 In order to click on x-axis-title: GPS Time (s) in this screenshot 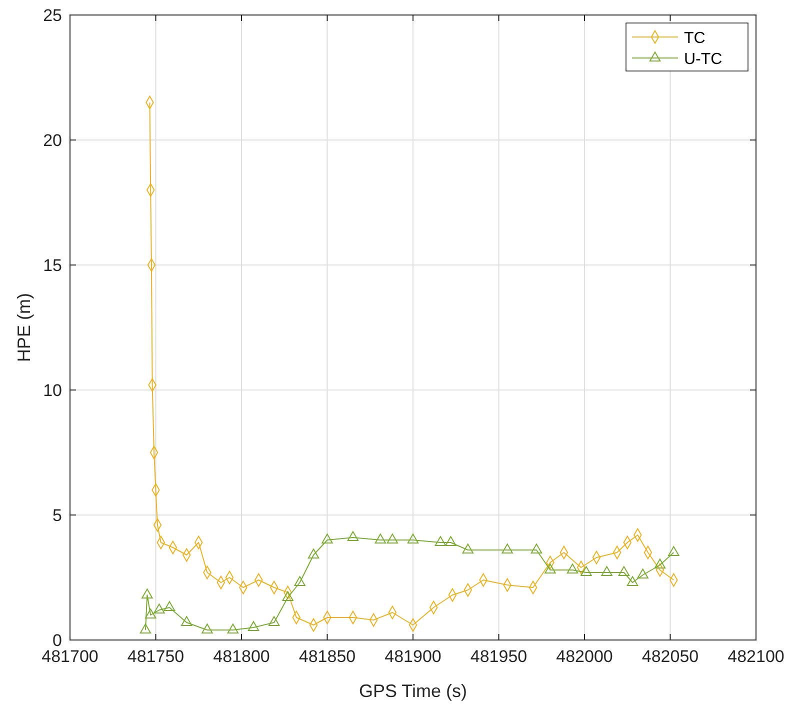, I will do `click(413, 691)`.